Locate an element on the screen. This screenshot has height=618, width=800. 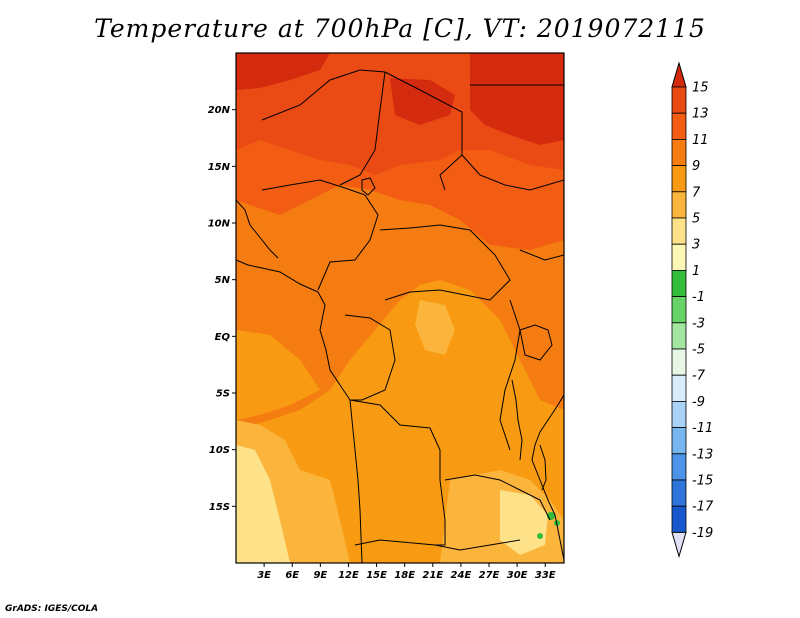
colorbar-label: -3 is located at coordinates (698, 323).